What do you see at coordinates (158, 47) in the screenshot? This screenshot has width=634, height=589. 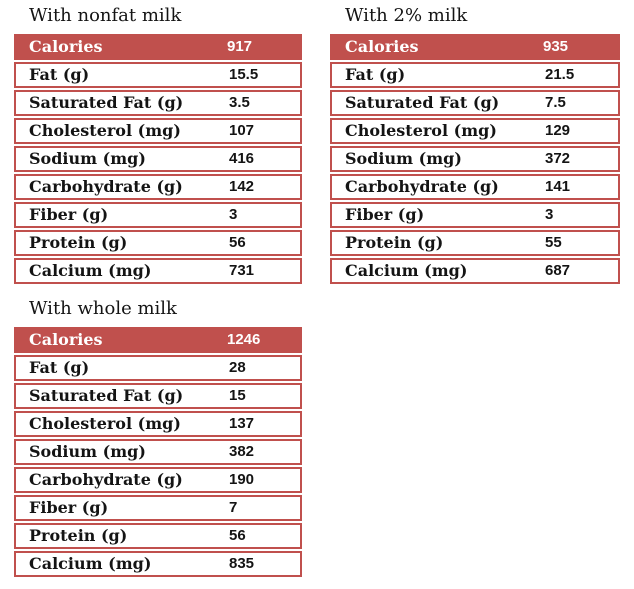 I see `calories-header-row: Calories 917` at bounding box center [158, 47].